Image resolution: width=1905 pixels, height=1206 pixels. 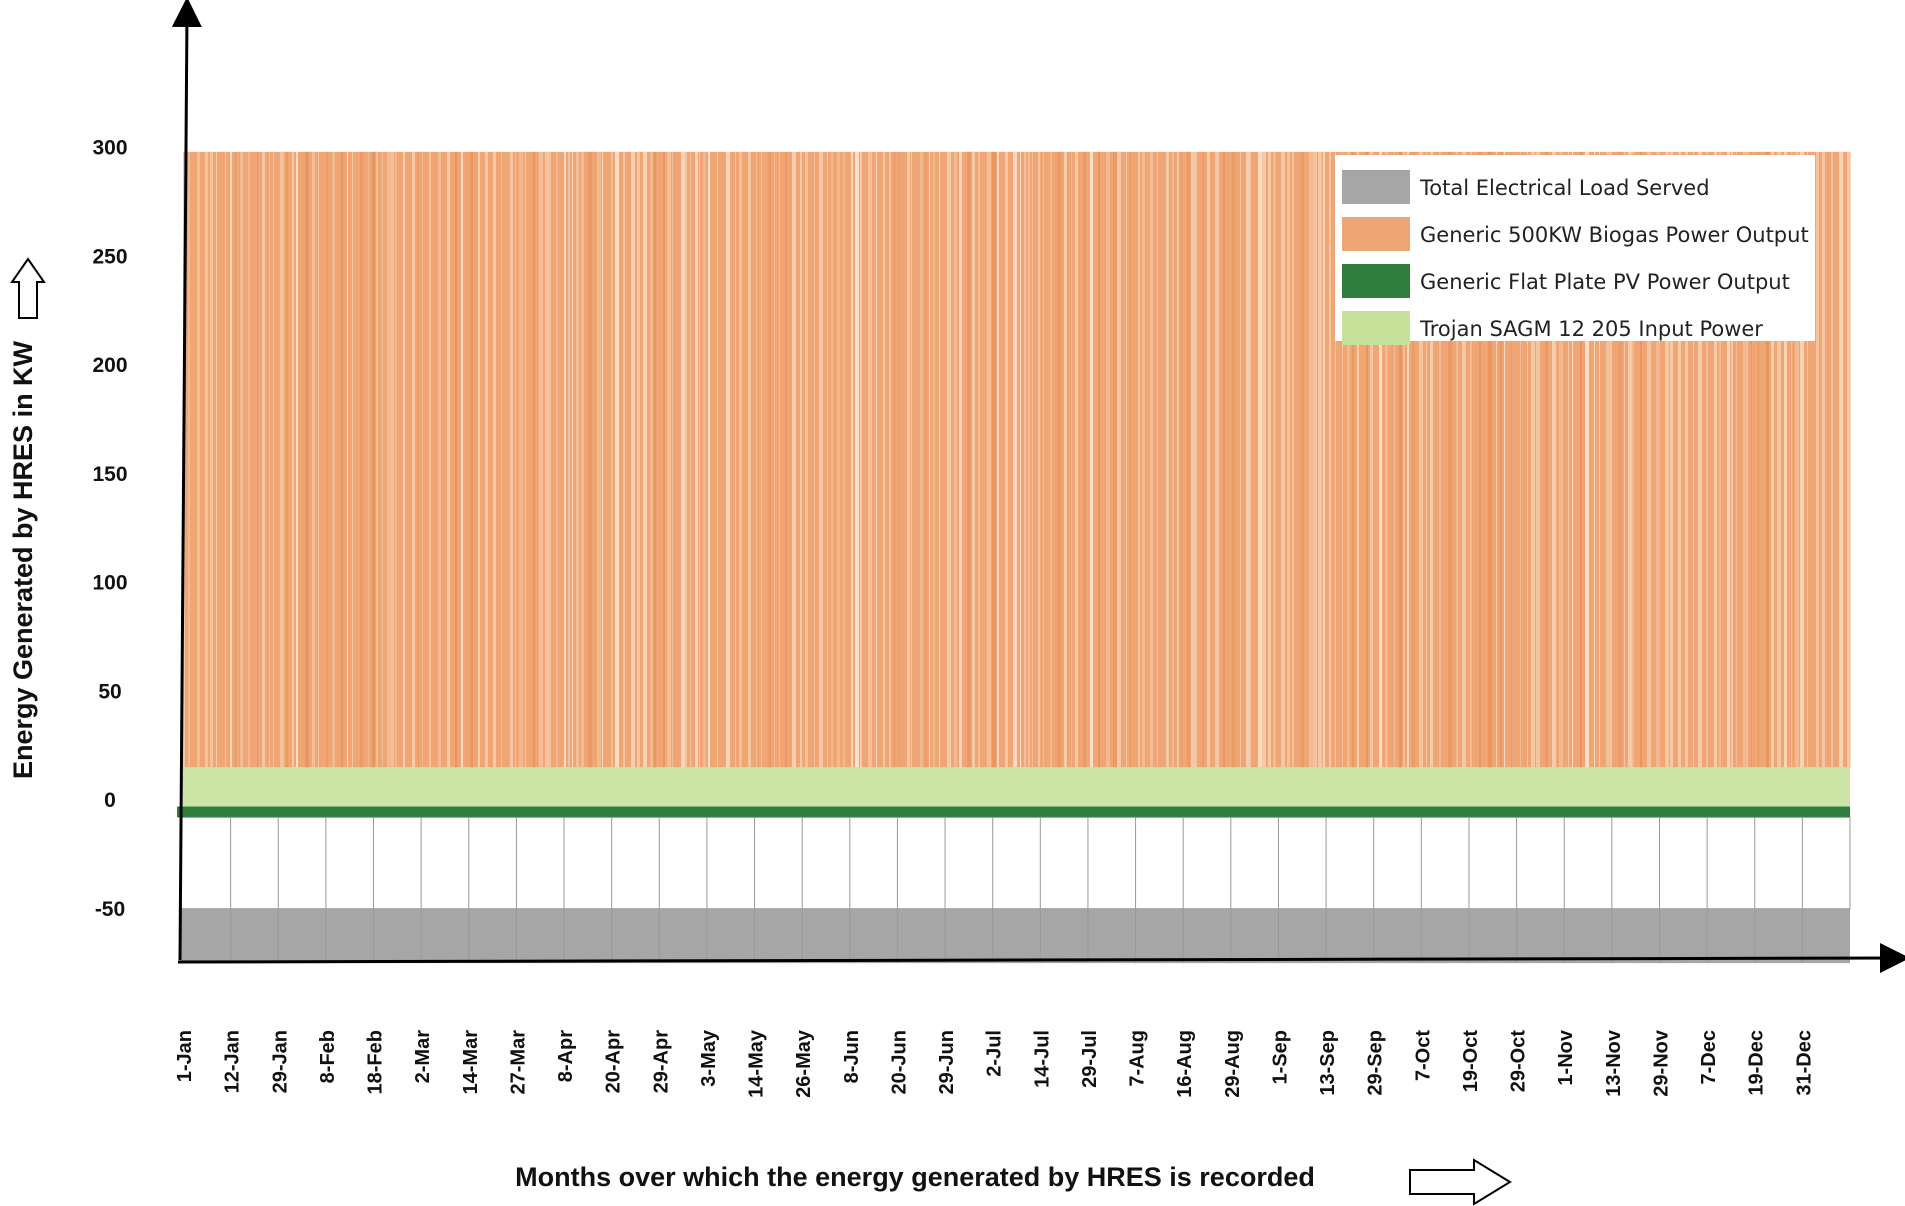 I want to click on x-tick-label: 8-Feb, so click(x=328, y=1056).